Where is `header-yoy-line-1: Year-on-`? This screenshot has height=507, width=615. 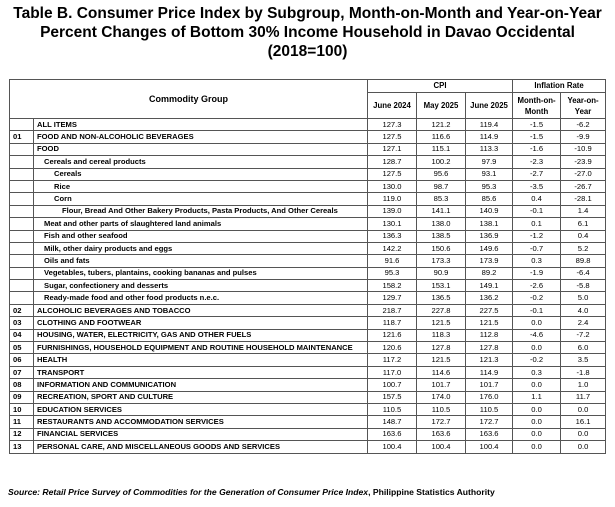 header-yoy-line-1: Year-on- is located at coordinates (583, 100).